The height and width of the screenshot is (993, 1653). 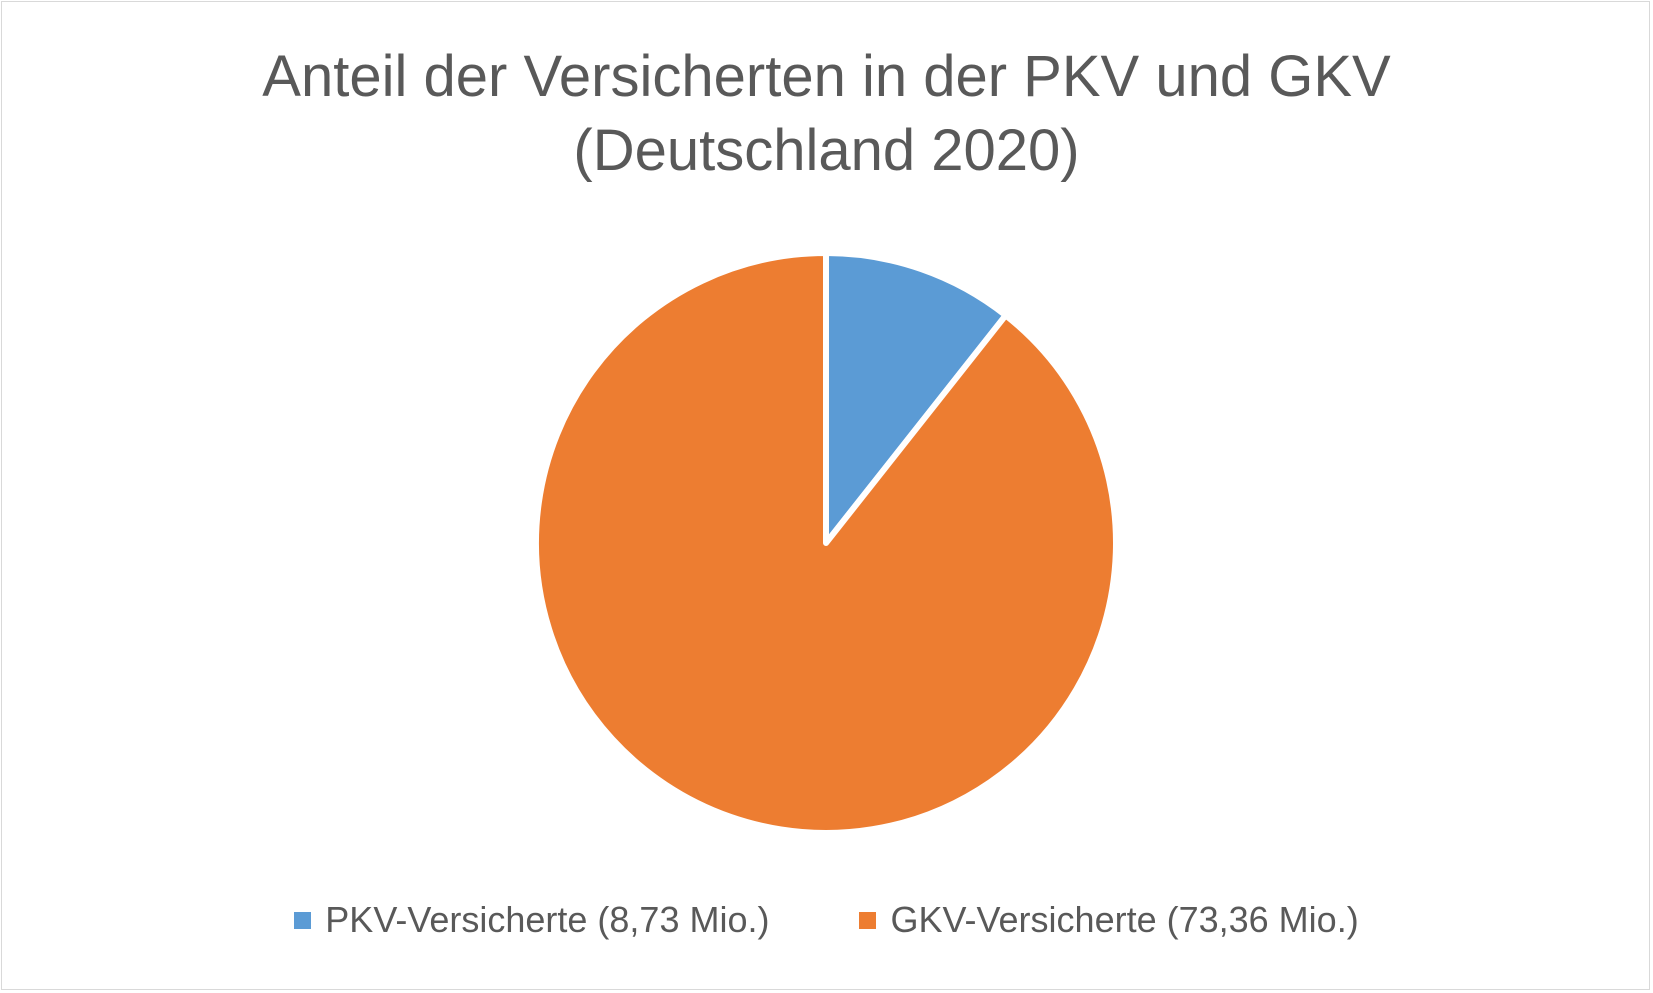 What do you see at coordinates (868, 920) in the screenshot?
I see `legend-swatch-gkv` at bounding box center [868, 920].